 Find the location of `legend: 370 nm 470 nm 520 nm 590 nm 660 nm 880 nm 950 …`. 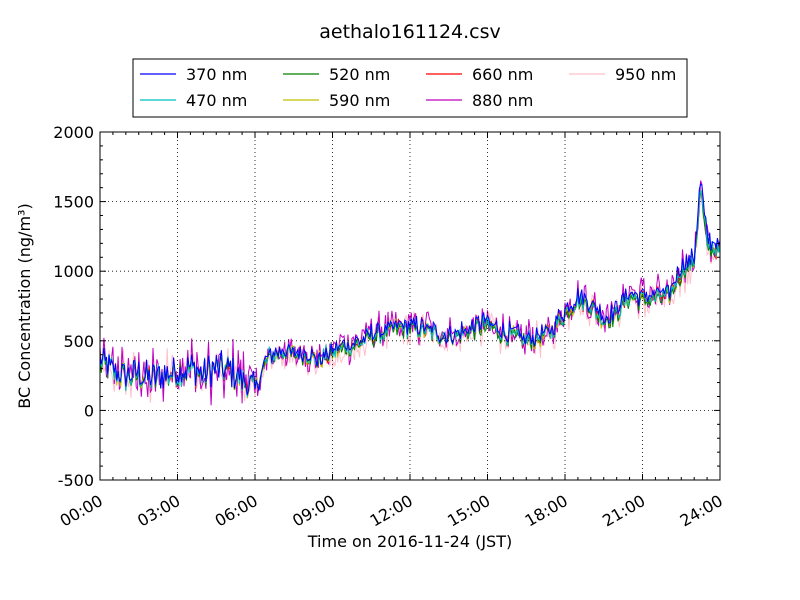

legend: 370 nm 470 nm 520 nm 590 nm 660 nm 880 nm 950 … is located at coordinates (410, 88).